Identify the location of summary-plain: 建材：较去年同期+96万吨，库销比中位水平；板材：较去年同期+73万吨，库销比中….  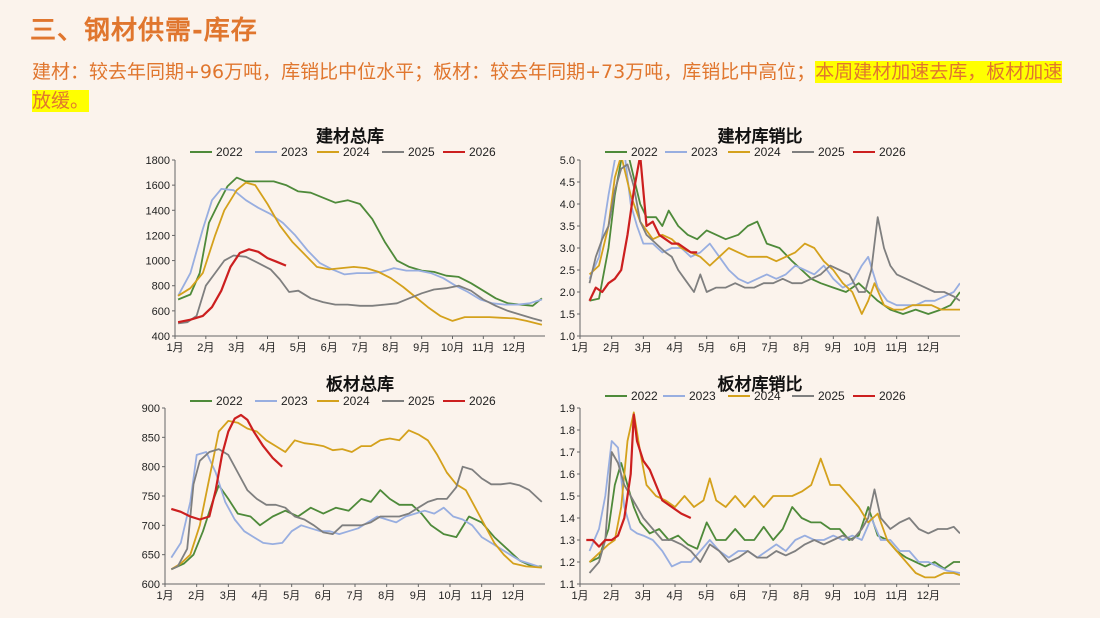
(424, 72).